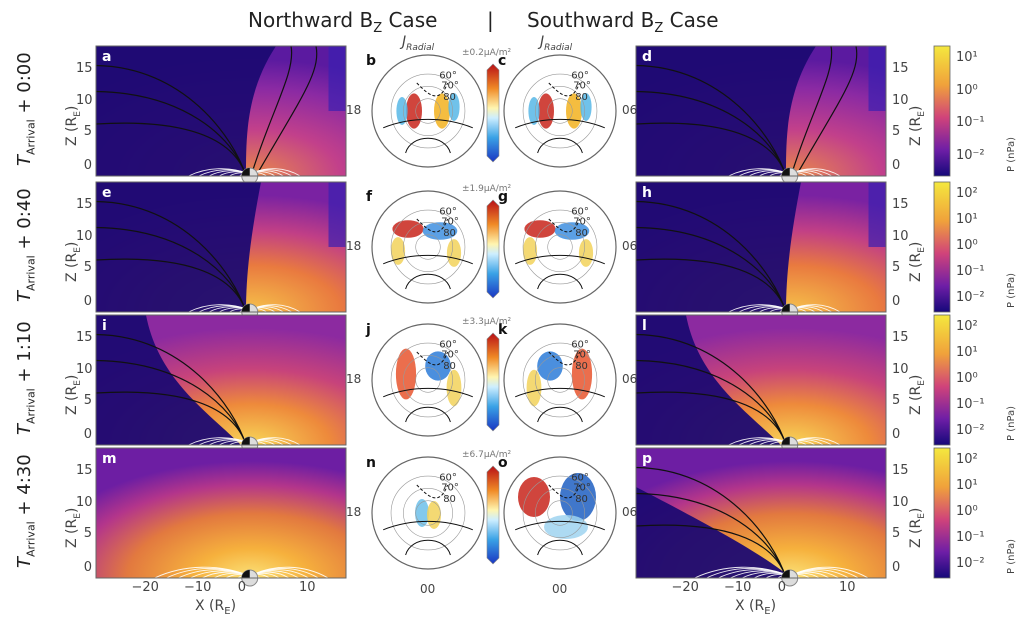 This screenshot has width=1024, height=625. What do you see at coordinates (630, 246) in the screenshot?
I see `mlt-06-label: 06` at bounding box center [630, 246].